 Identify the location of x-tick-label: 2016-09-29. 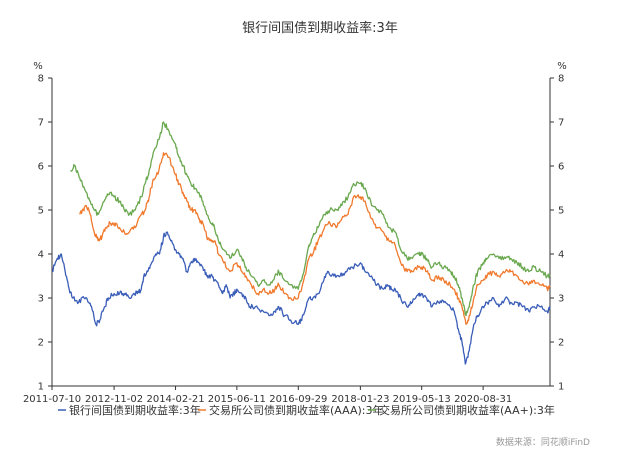
(298, 399).